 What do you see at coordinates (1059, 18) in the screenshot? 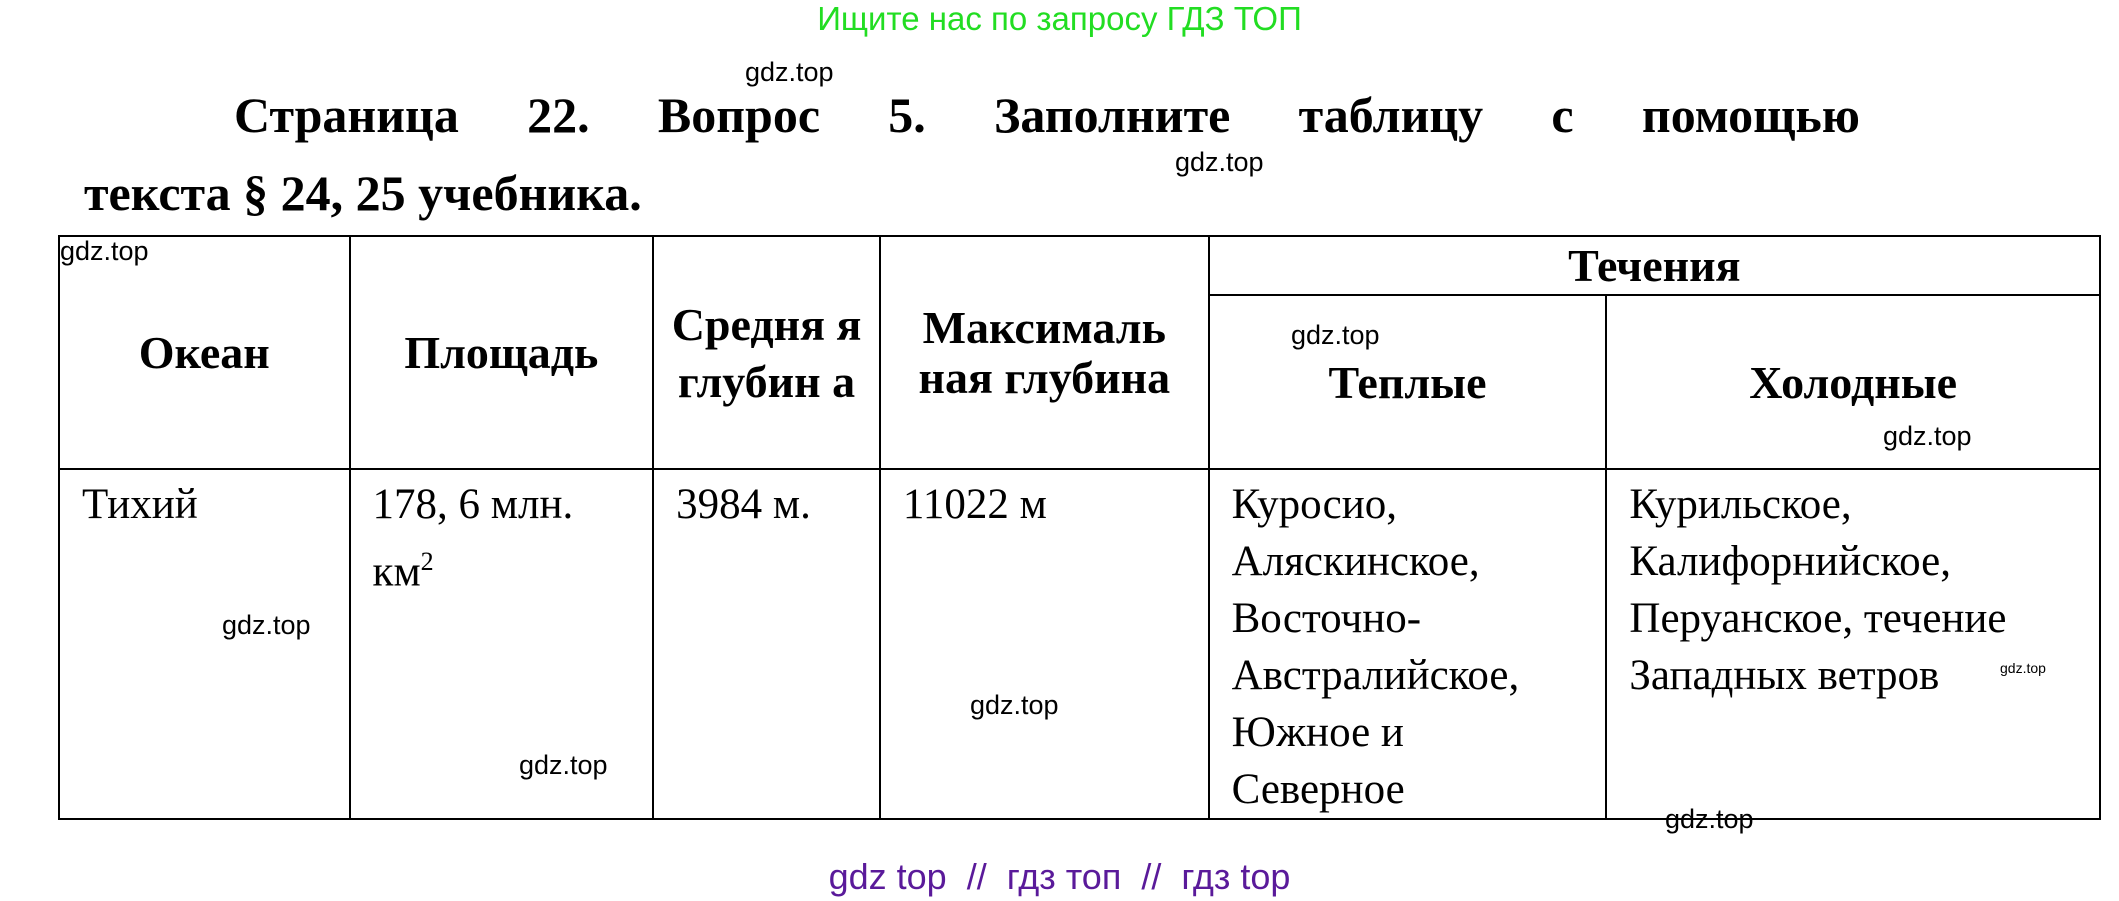
I see `search-banner: Ищите нас по запросу ГДЗ ТОП` at bounding box center [1059, 18].